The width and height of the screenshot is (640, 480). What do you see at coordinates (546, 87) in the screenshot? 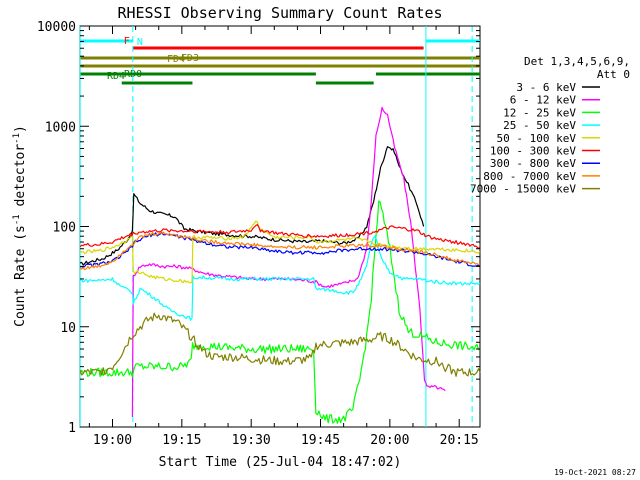
I see `legend-label-0: 3 - 6 keV` at bounding box center [546, 87].